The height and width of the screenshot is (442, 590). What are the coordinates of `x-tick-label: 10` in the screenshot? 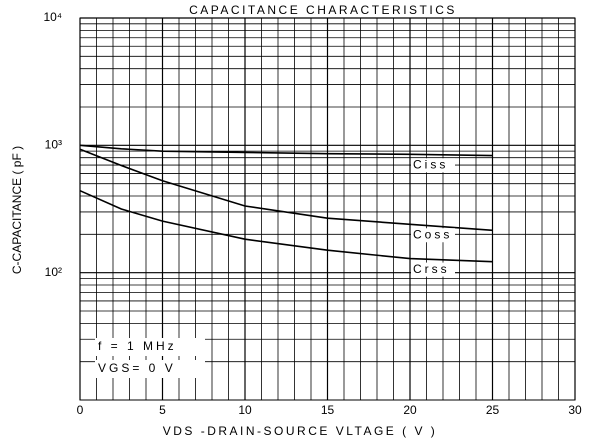 It's located at (245, 410).